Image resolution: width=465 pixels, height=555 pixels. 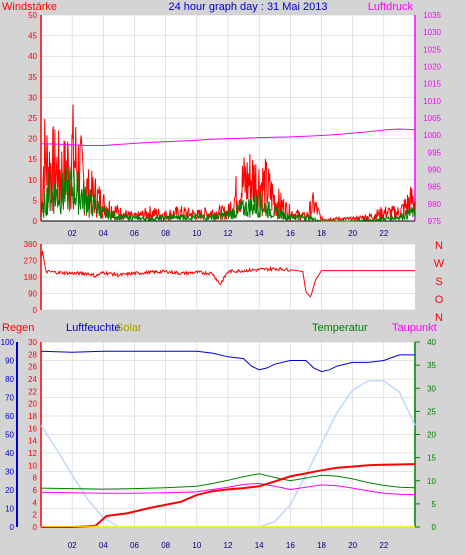 I want to click on graph-title: 24 hour graph day : 31 Mai 2013, so click(x=247, y=7).